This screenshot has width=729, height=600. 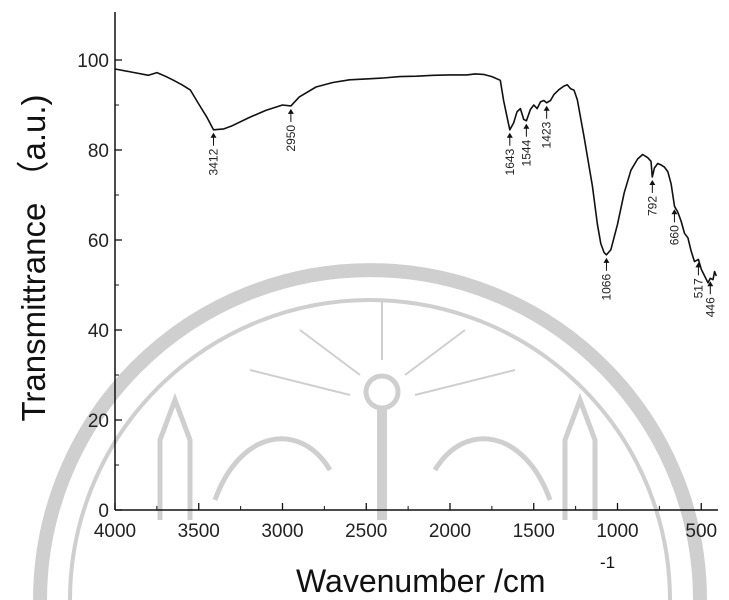 I want to click on peak-label-1643: 1643, so click(x=510, y=161).